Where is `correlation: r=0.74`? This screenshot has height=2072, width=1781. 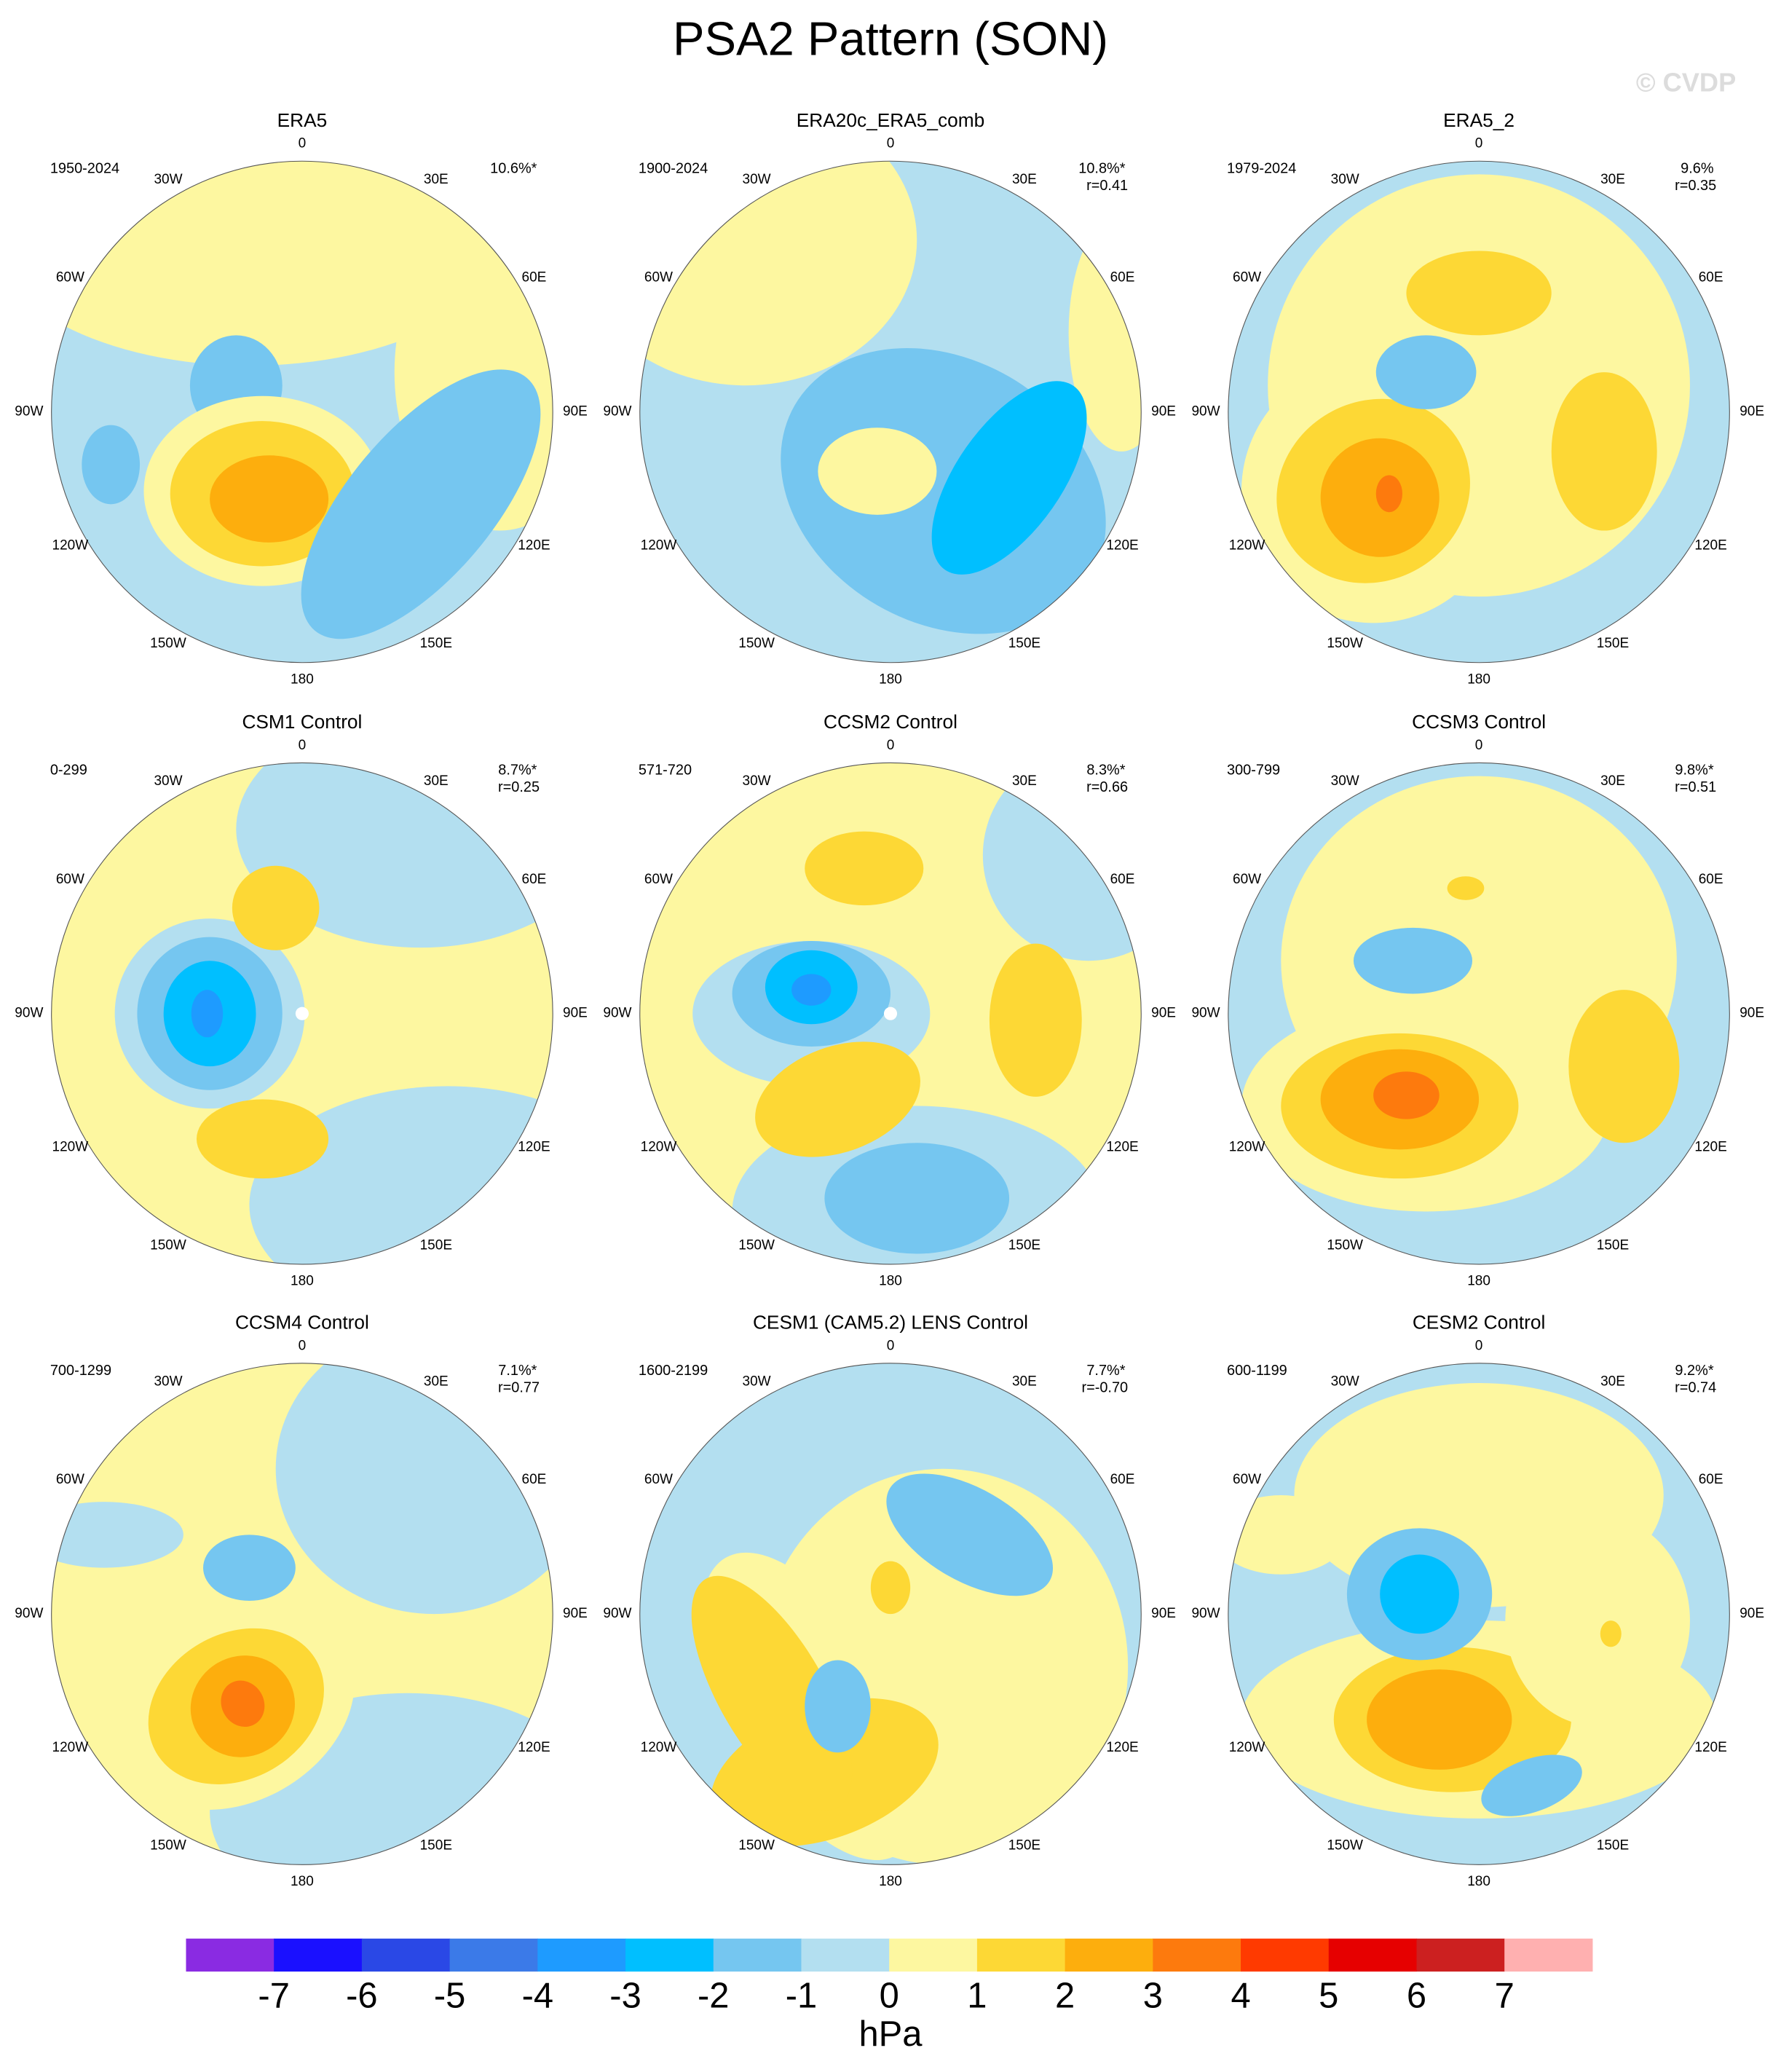 correlation: r=0.74 is located at coordinates (1695, 1388).